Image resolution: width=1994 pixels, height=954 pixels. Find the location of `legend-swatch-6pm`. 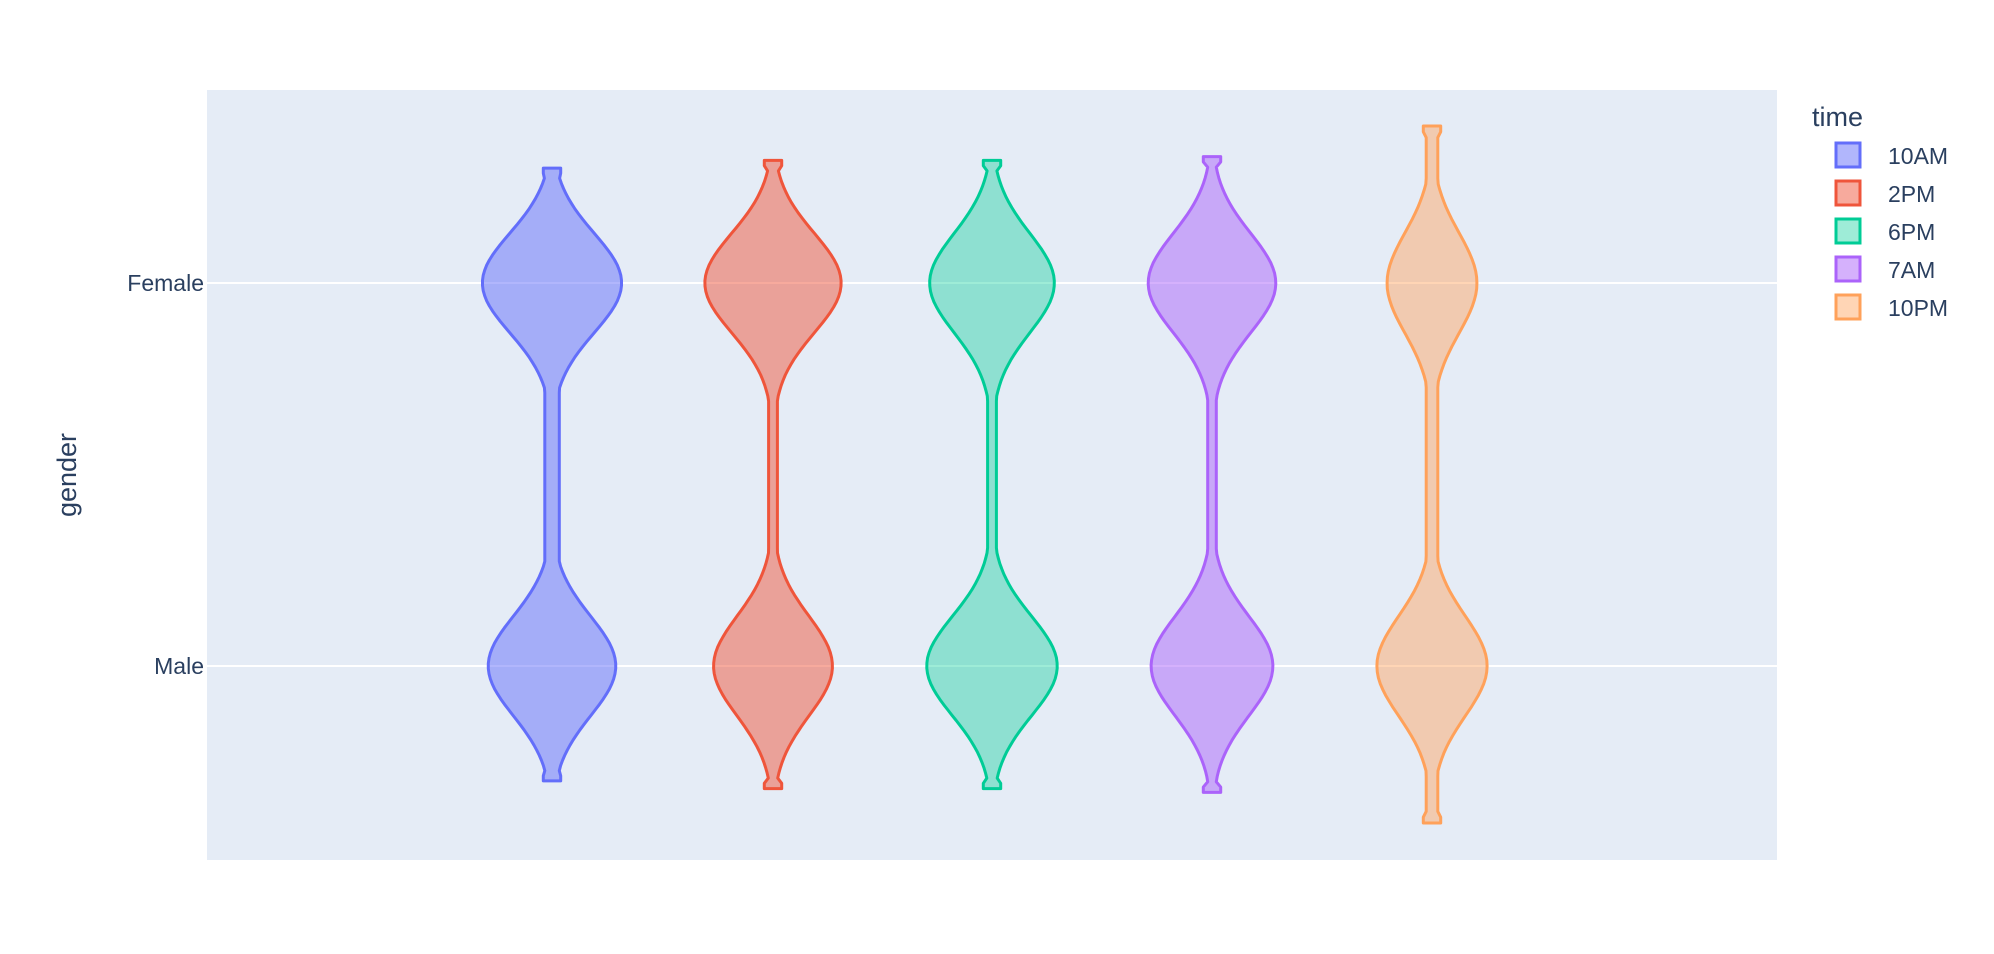

legend-swatch-6pm is located at coordinates (1848, 231).